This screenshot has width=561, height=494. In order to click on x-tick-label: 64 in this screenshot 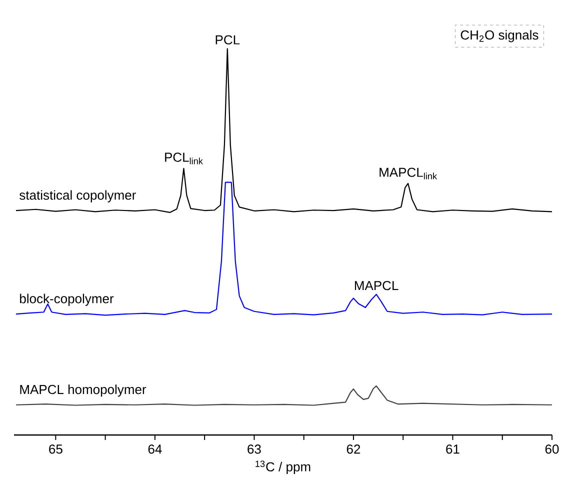, I will do `click(155, 449)`.